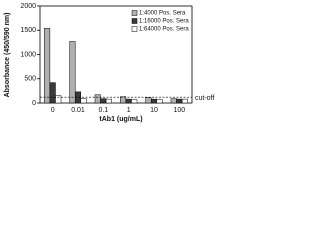 The width and height of the screenshot is (320, 240). What do you see at coordinates (78, 110) in the screenshot?
I see `x-tick-label: 0.01` at bounding box center [78, 110].